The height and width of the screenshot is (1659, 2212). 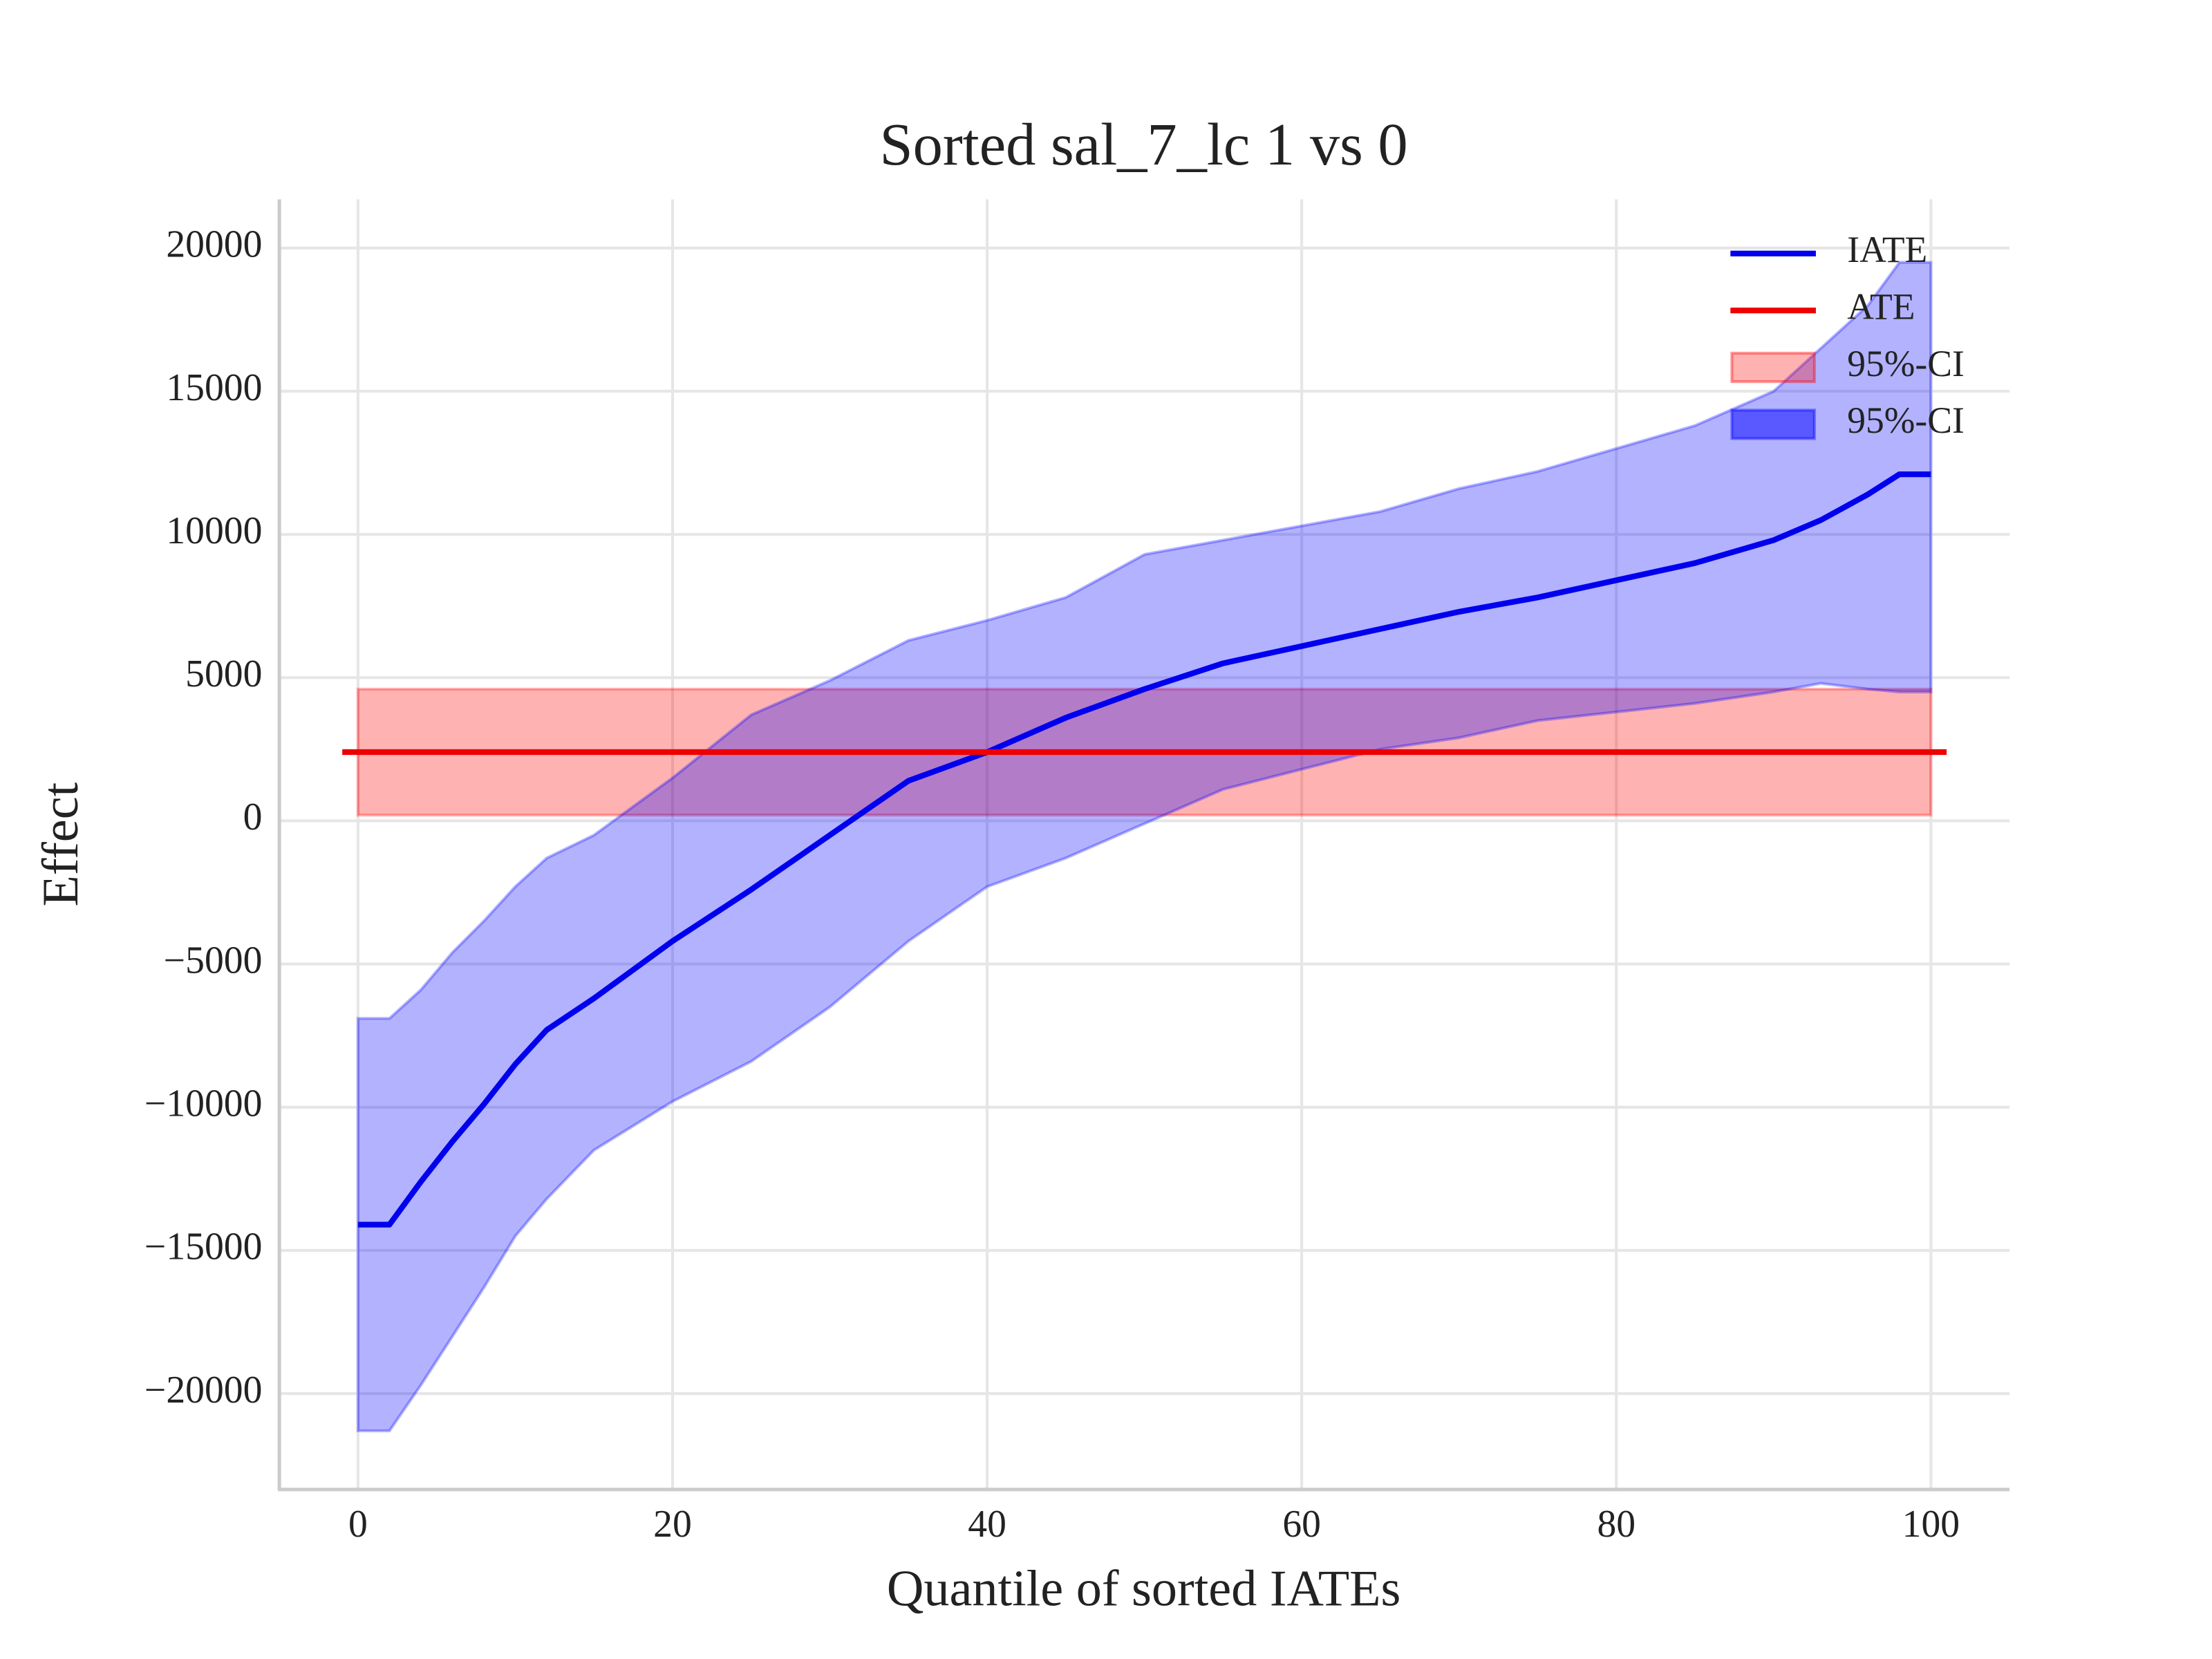 I want to click on y-tick-label: 0, so click(x=253, y=817).